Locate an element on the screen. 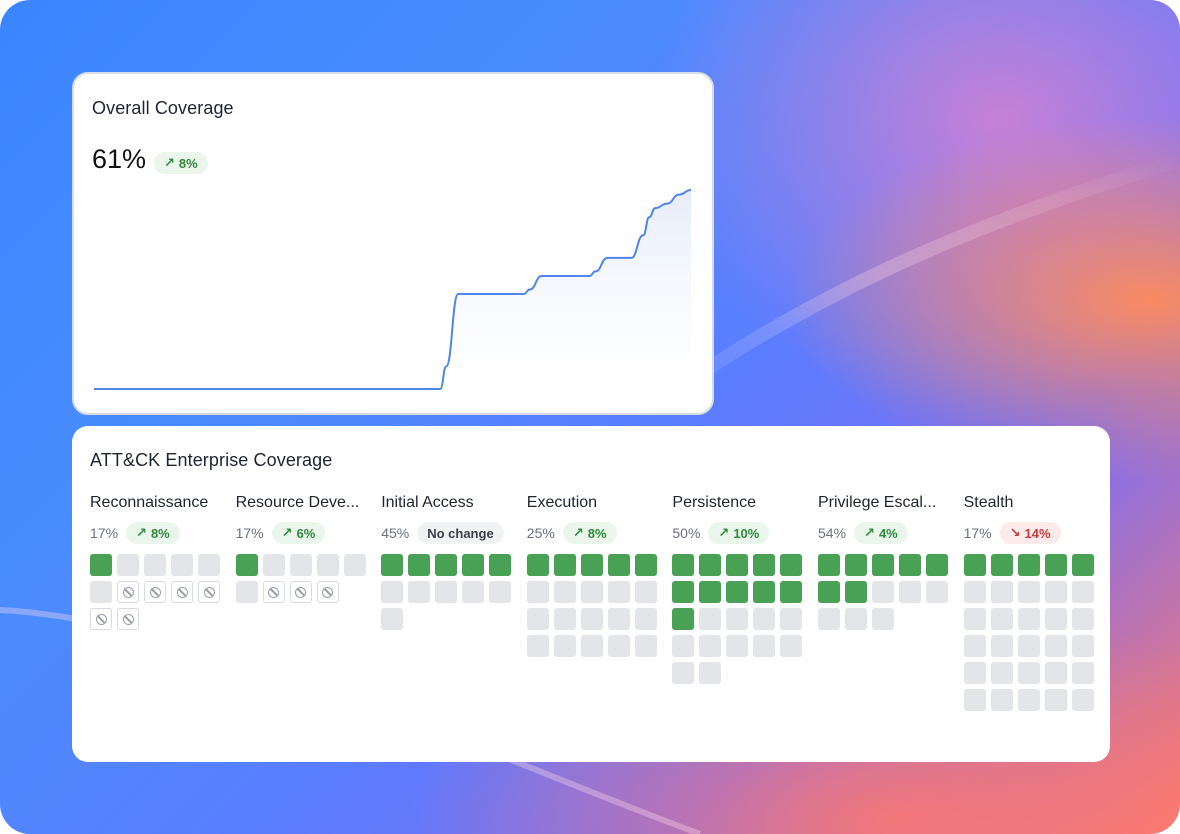 The image size is (1180, 834). tactic-column: Resource Deve... 17% ↗ 6% is located at coordinates (301, 548).